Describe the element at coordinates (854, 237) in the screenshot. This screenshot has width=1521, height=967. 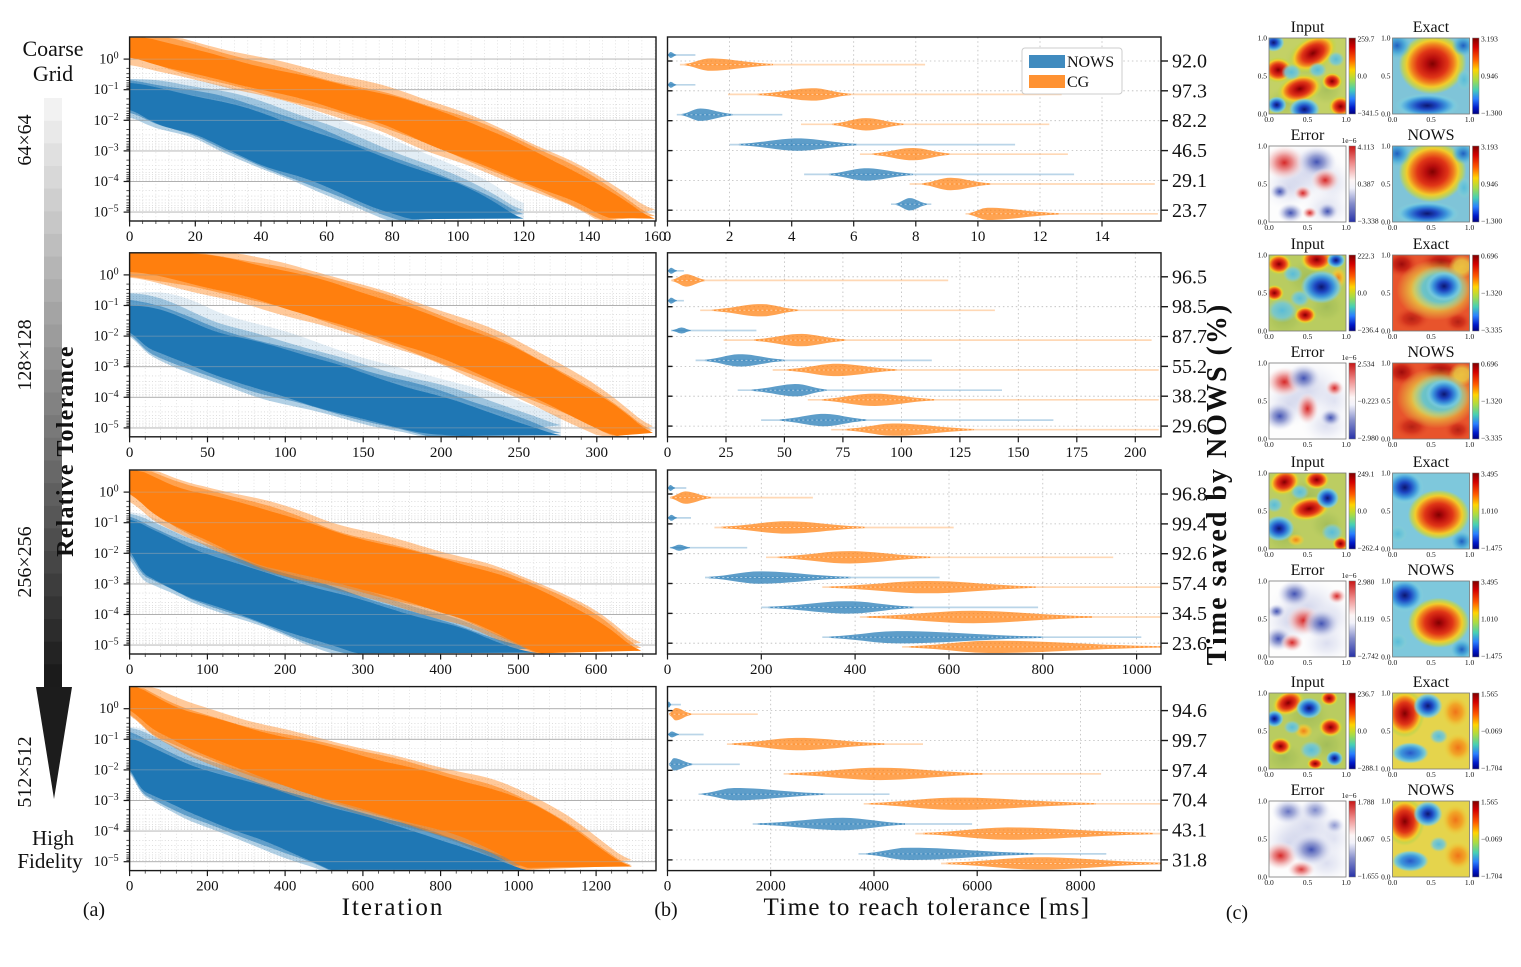
I see `svg-text: 6` at that location.